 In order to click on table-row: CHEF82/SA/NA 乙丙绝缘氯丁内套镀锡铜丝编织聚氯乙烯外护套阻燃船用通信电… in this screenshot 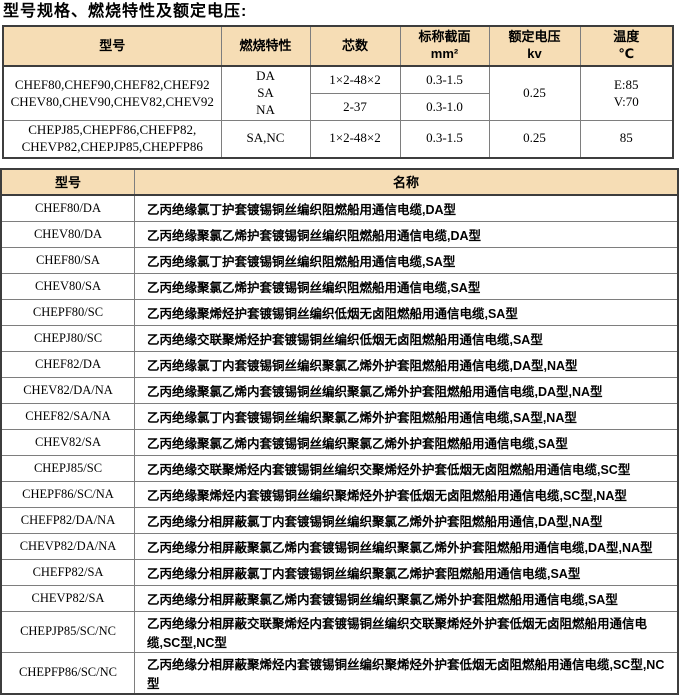, I will do `click(339, 416)`.